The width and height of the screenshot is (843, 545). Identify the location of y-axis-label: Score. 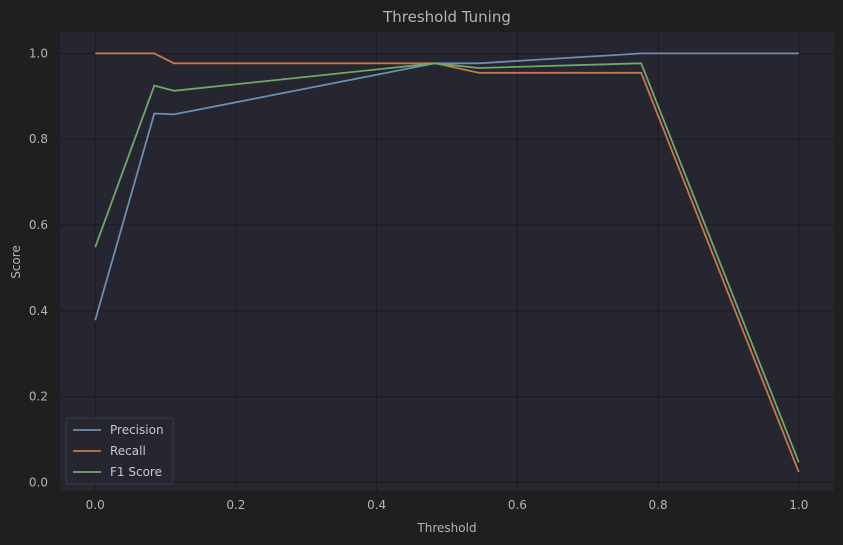
(16, 262).